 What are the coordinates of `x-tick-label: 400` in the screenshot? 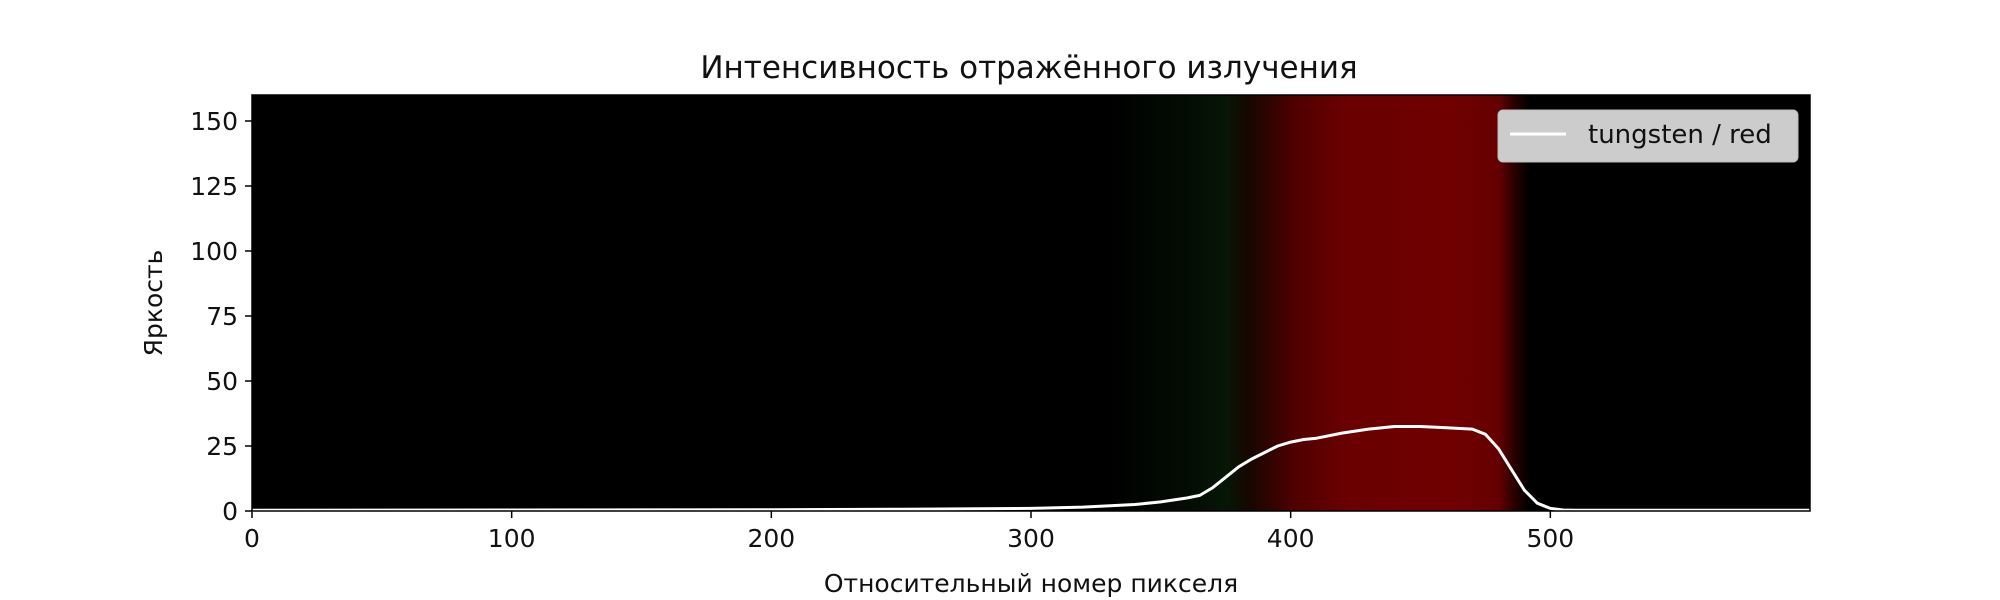 It's located at (1291, 538).